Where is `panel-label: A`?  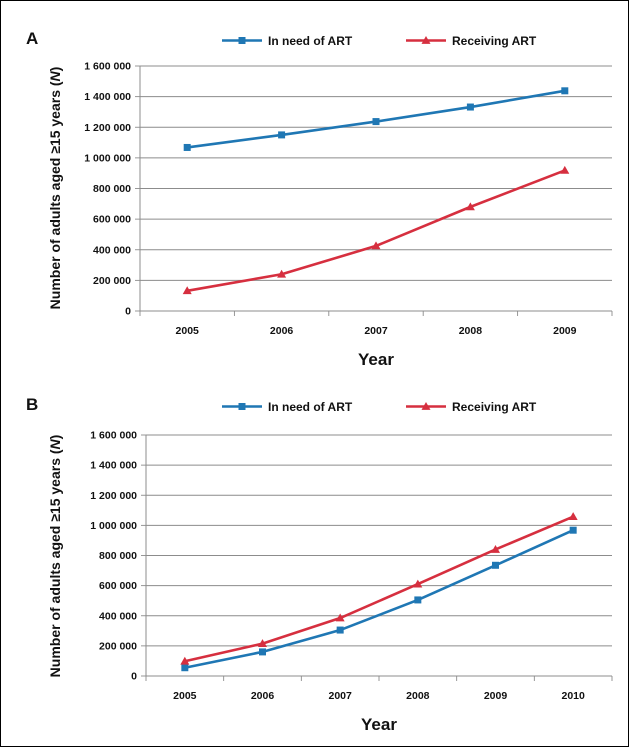 panel-label: A is located at coordinates (32, 38).